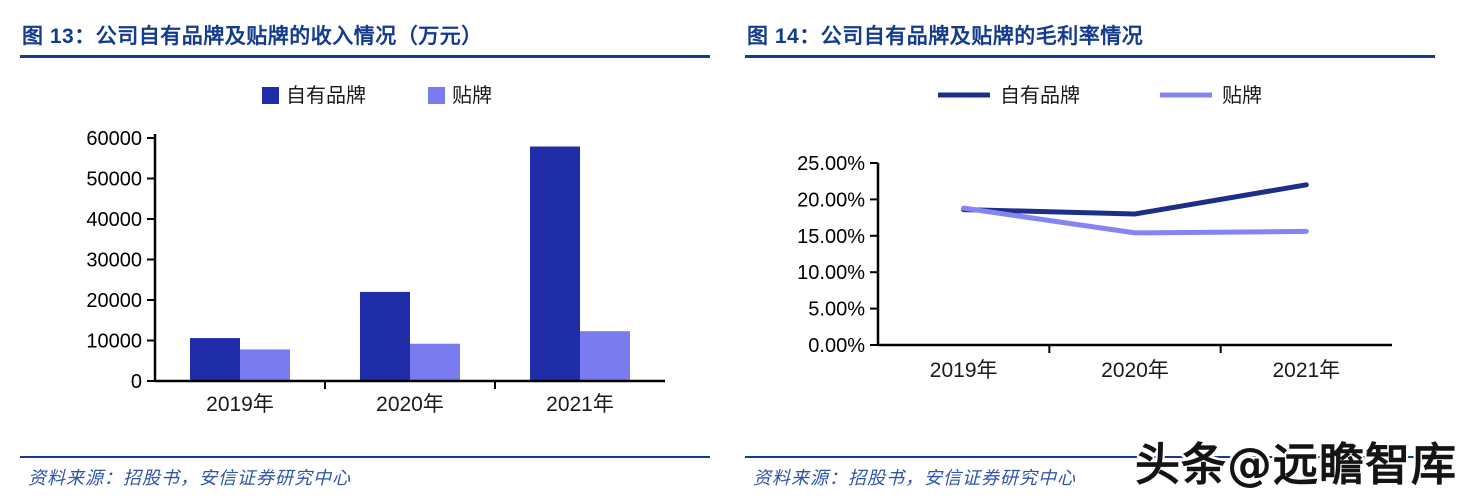  I want to click on bar-自有品牌-2021年, so click(555, 263).